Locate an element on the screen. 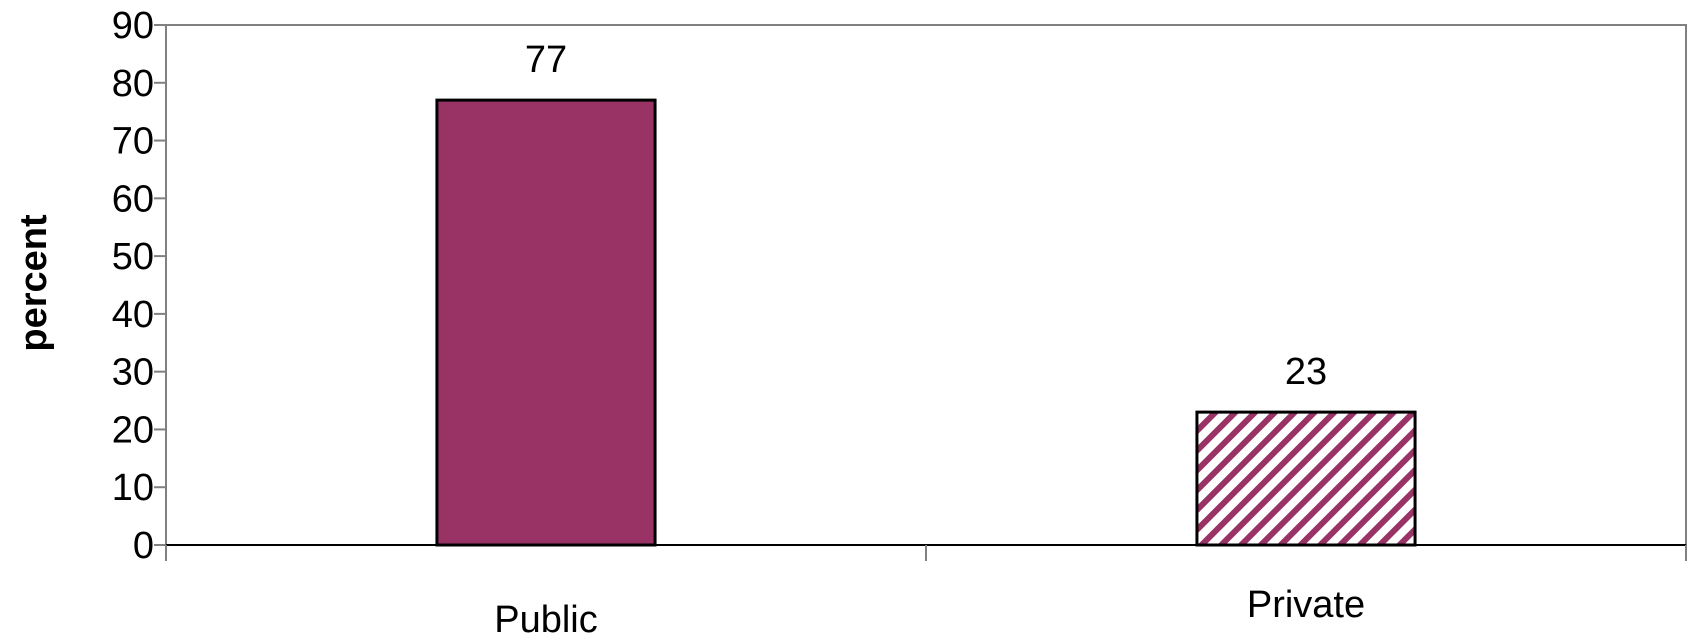 The height and width of the screenshot is (640, 1694). bar-public is located at coordinates (546, 322).